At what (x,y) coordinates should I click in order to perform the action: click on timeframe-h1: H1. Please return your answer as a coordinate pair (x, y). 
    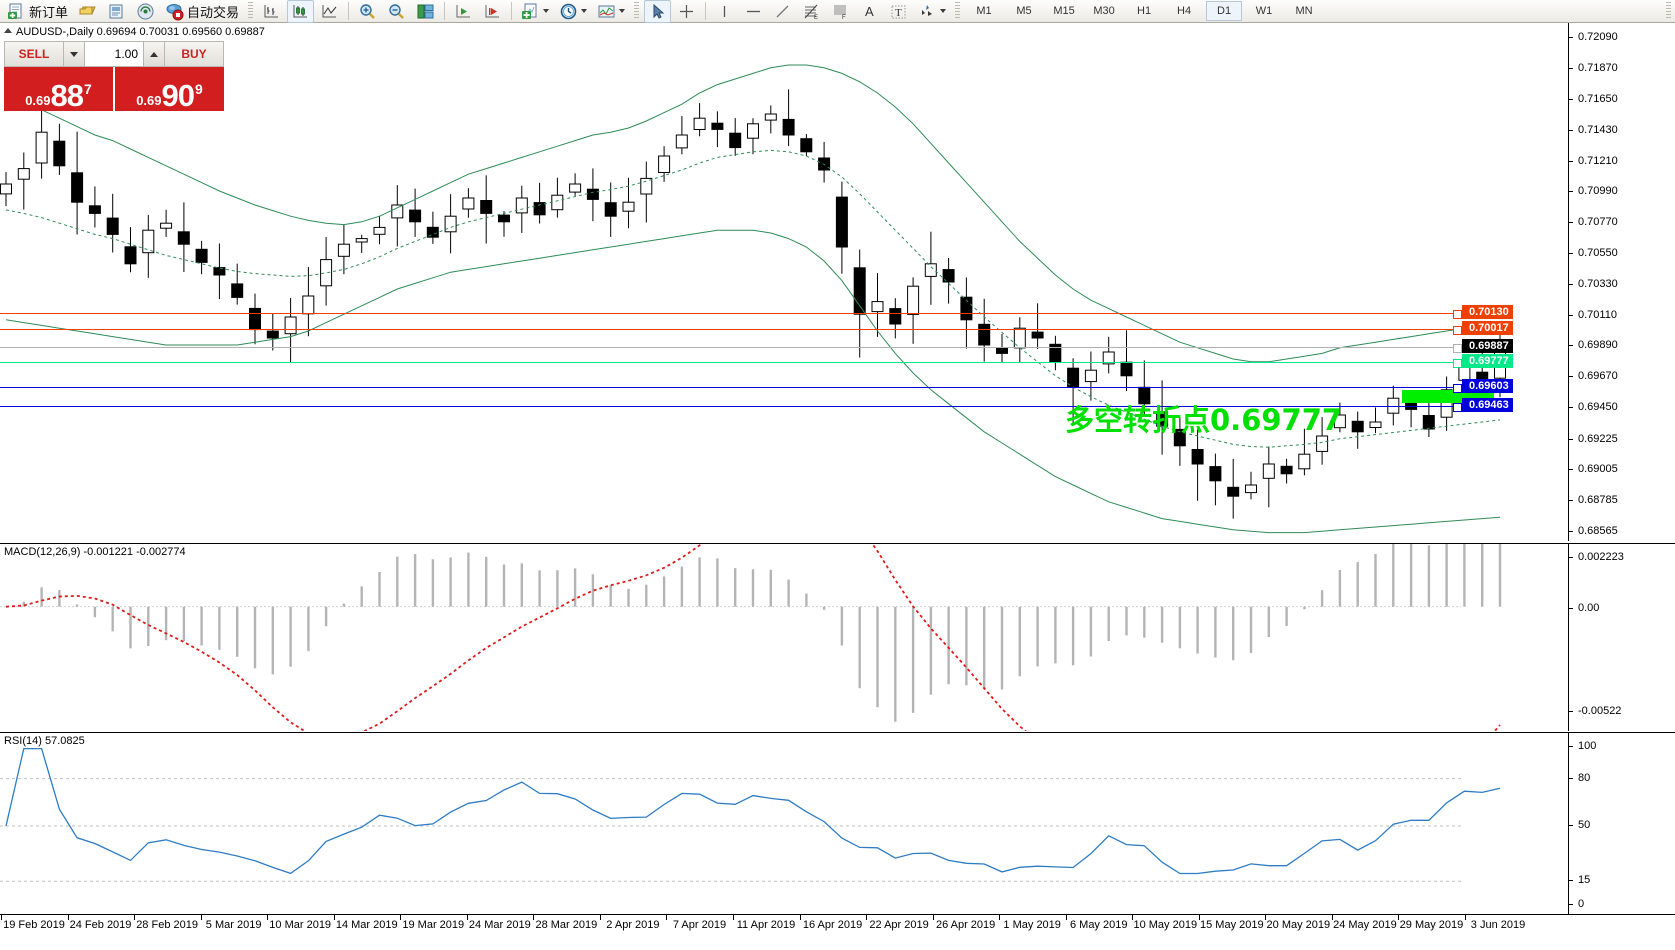
    Looking at the image, I should click on (1144, 11).